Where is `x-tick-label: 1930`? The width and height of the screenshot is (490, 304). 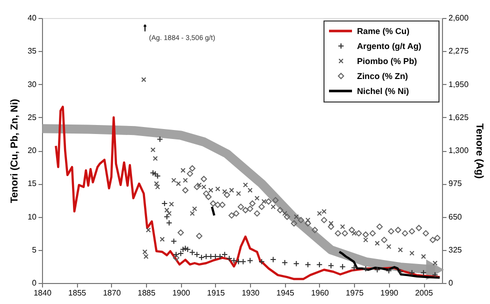
x-tick-label: 1930 is located at coordinates (251, 293).